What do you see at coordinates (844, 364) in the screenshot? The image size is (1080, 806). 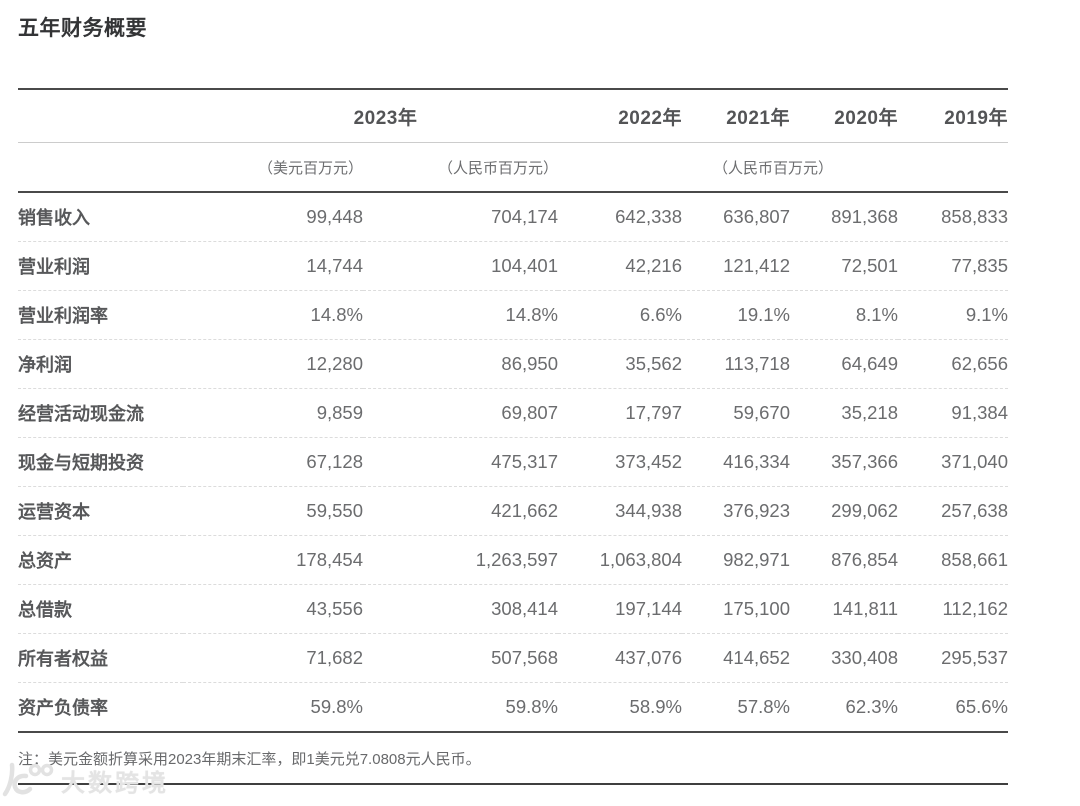 I see `value-cell: 64,649` at bounding box center [844, 364].